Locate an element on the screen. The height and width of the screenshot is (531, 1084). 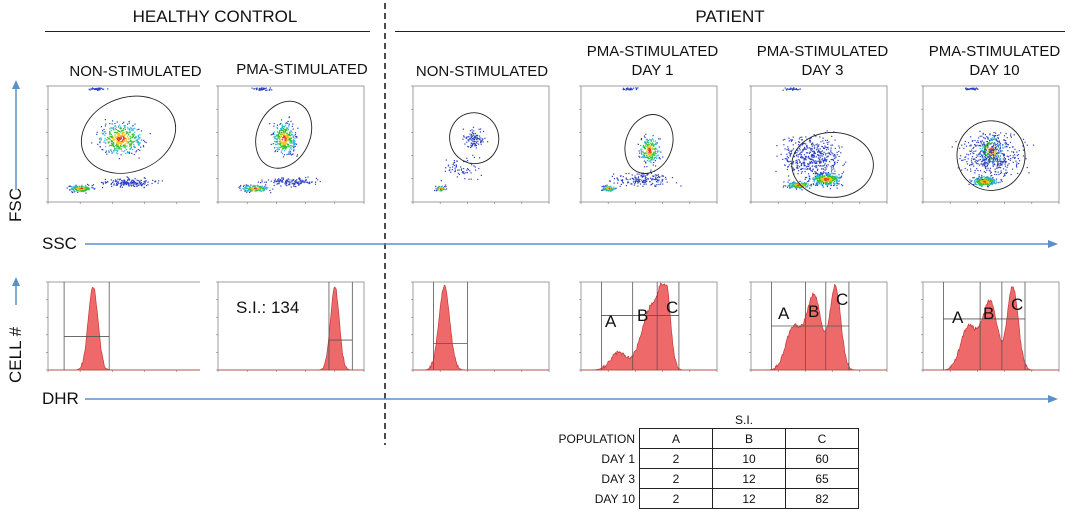
hc-si-label: S.I.: 134 is located at coordinates (268, 307).